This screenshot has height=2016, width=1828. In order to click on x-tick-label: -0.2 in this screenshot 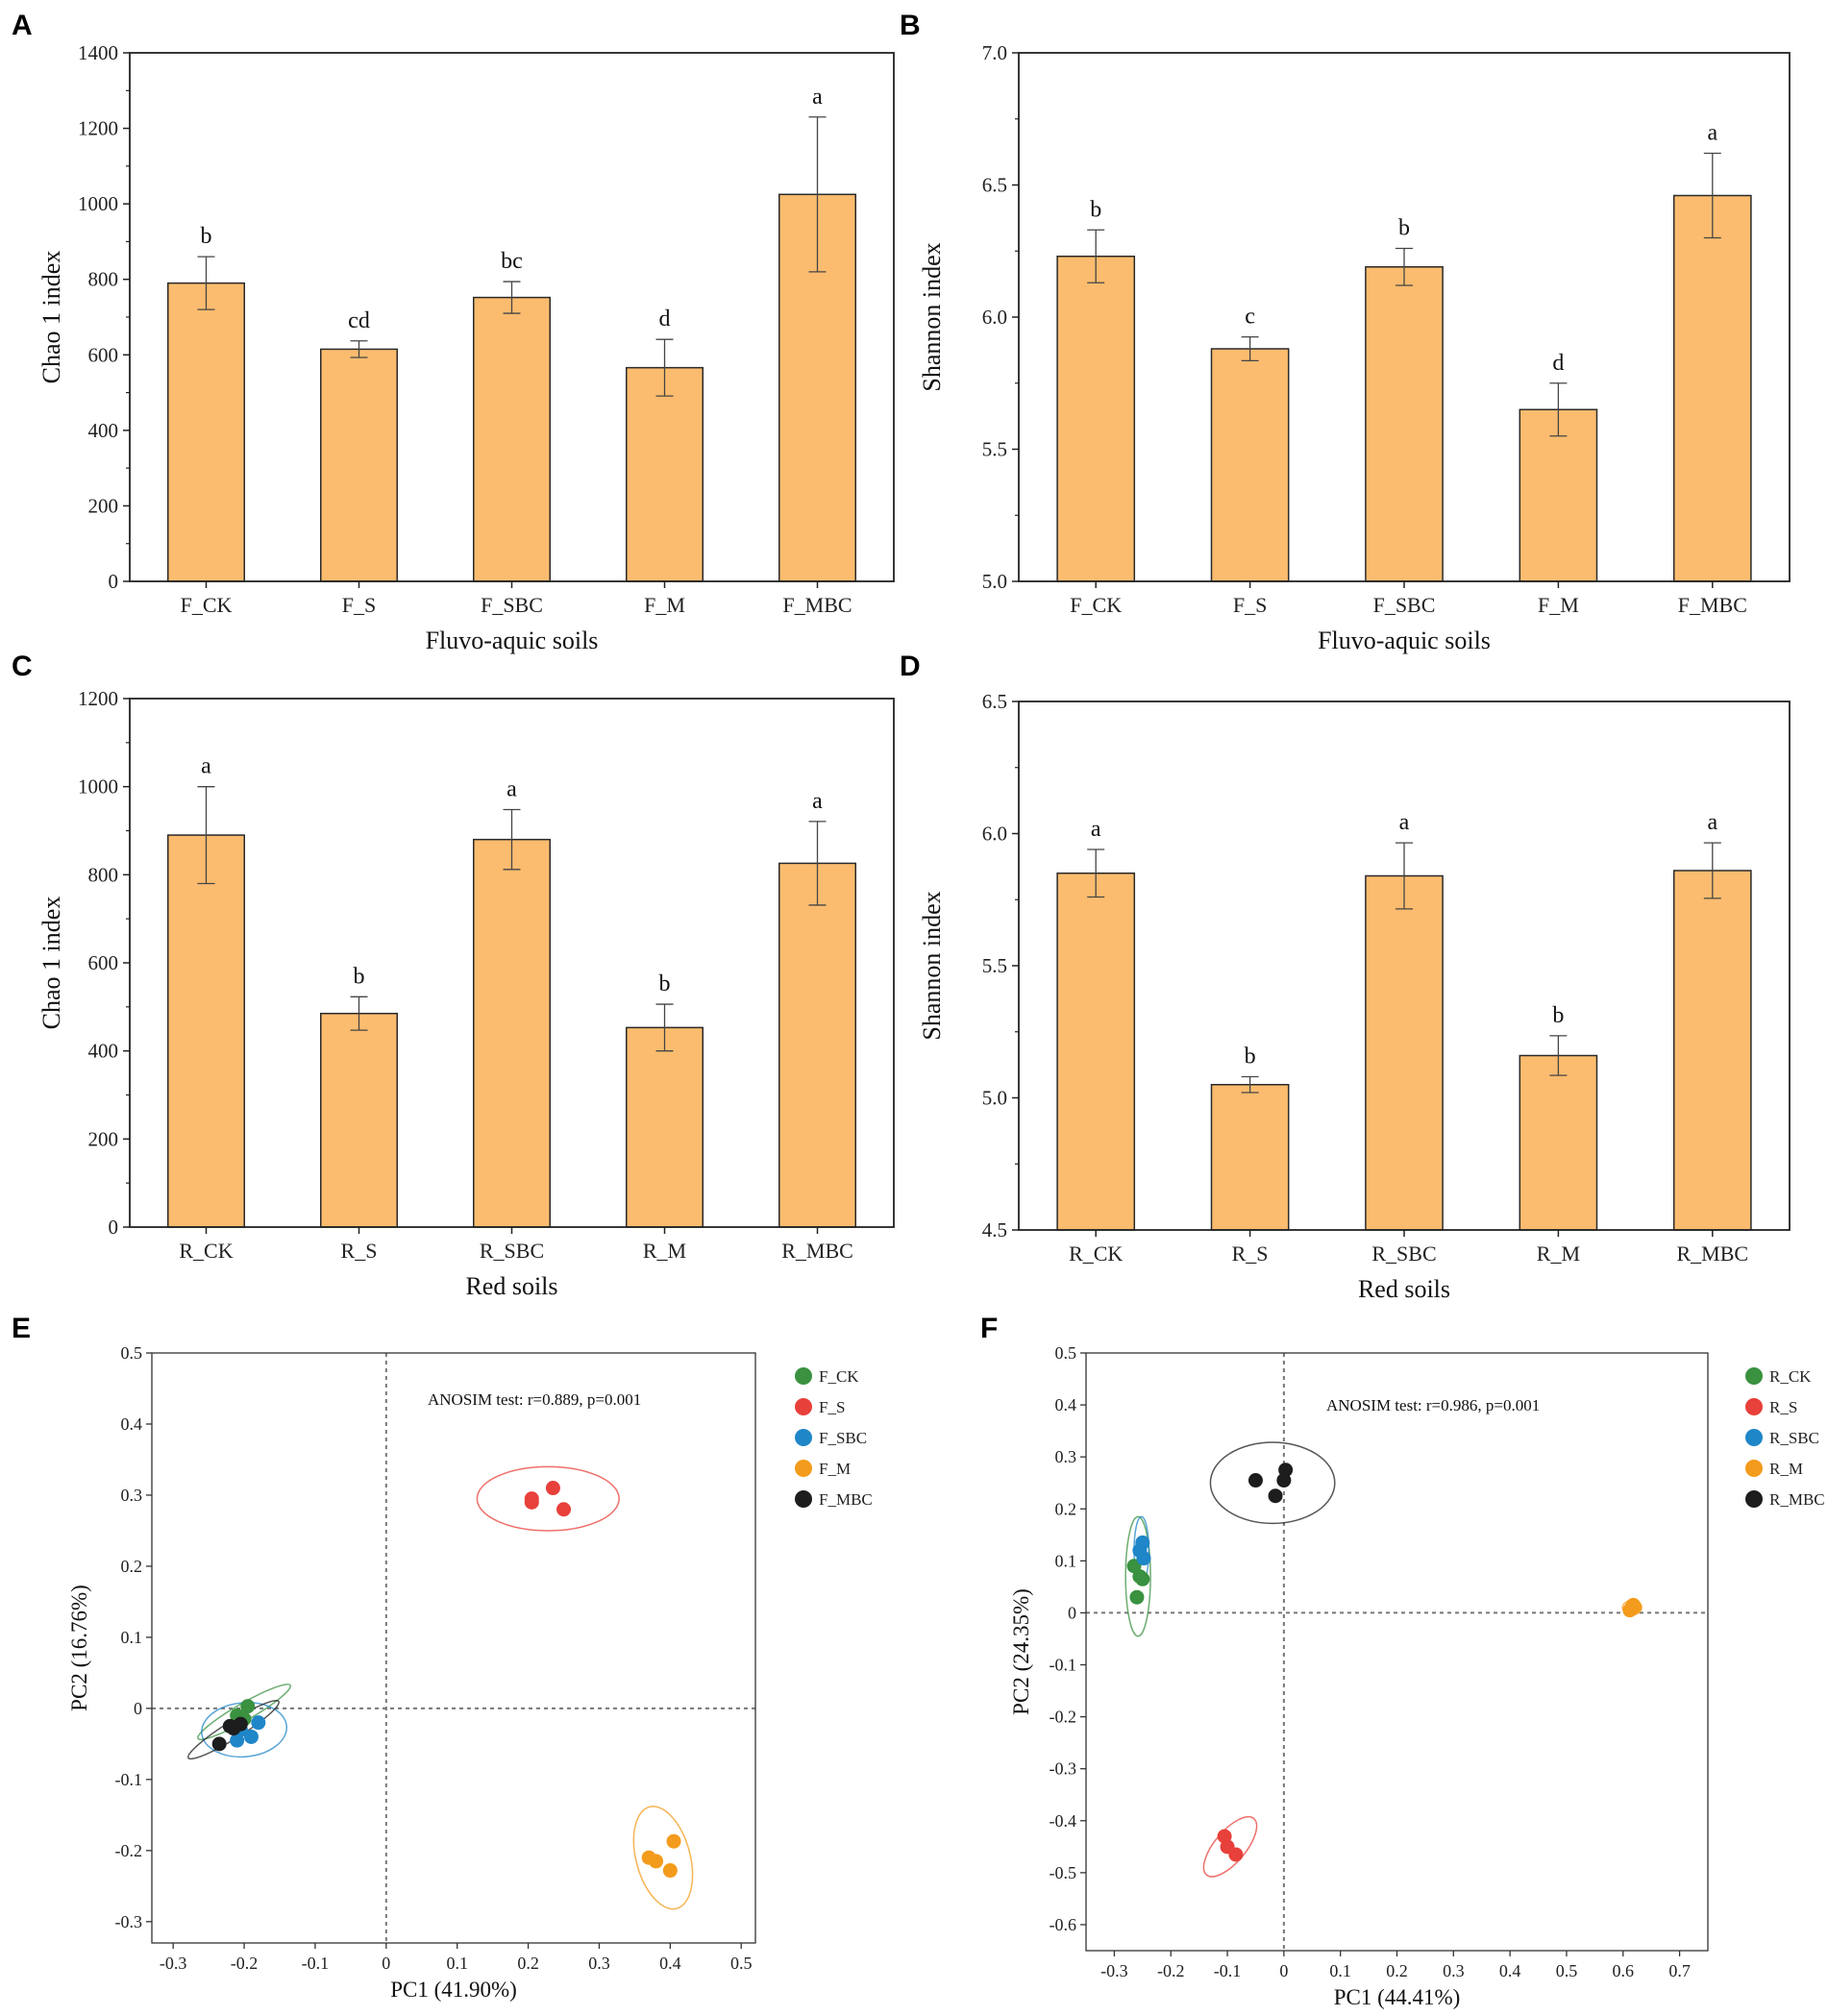, I will do `click(245, 1963)`.